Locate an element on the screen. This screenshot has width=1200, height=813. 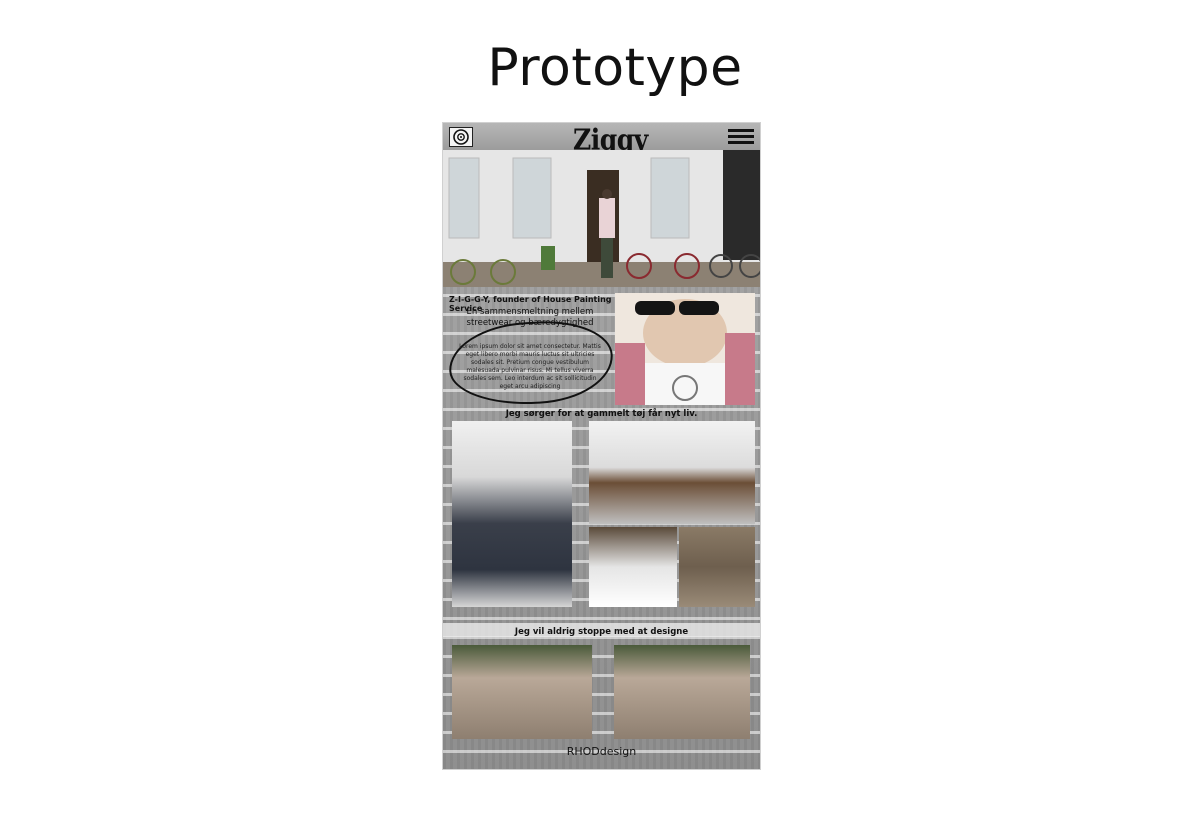
cobblestone-photo is located at coordinates (717, 567).